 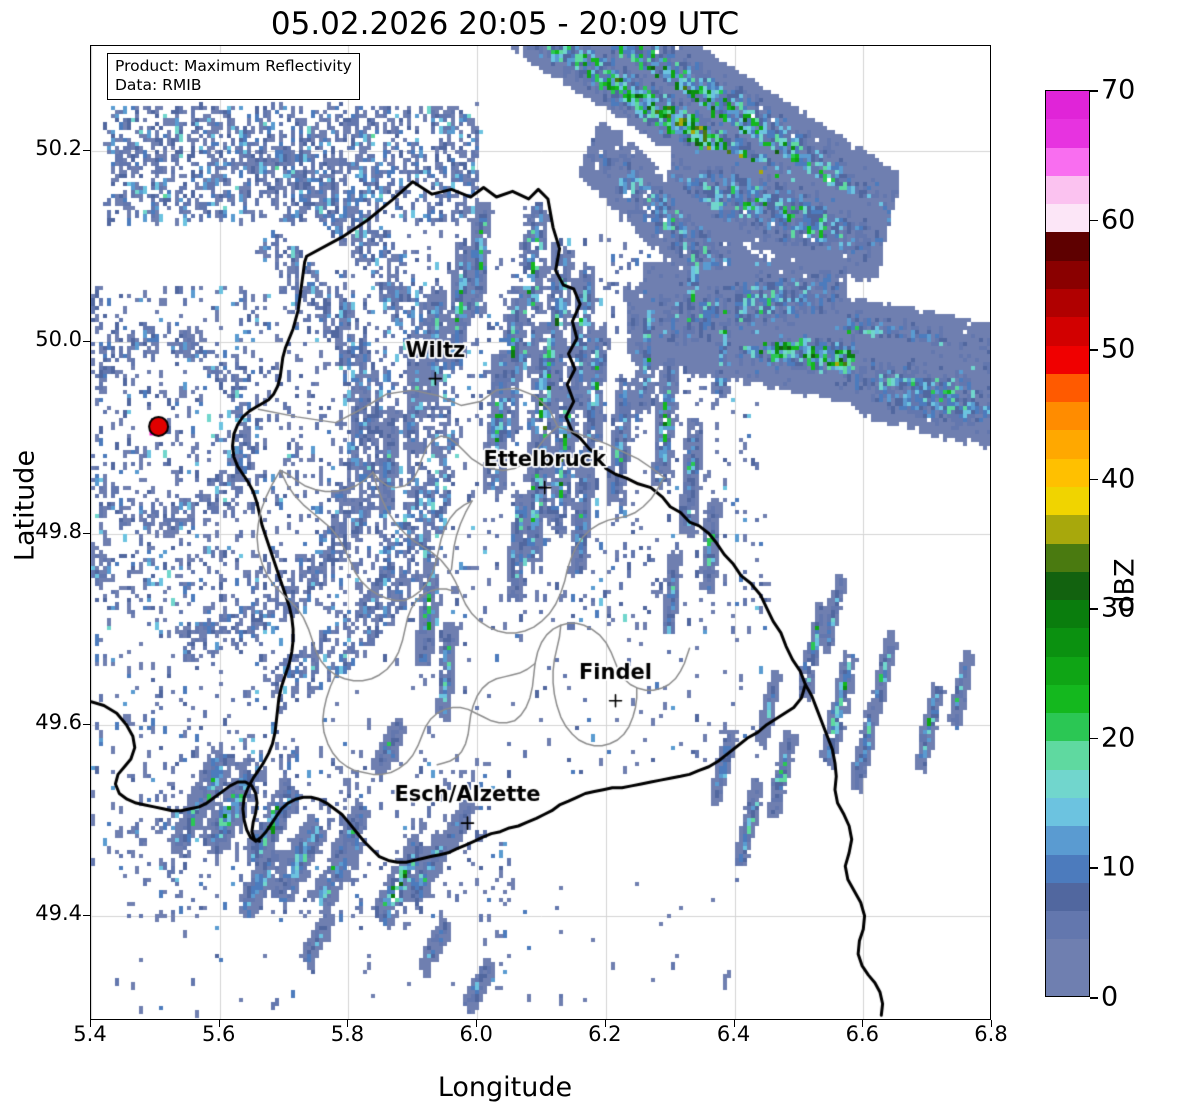 What do you see at coordinates (505, 24) in the screenshot?
I see `page-title: 05.02.2026 20:05 - 20:09 UTC` at bounding box center [505, 24].